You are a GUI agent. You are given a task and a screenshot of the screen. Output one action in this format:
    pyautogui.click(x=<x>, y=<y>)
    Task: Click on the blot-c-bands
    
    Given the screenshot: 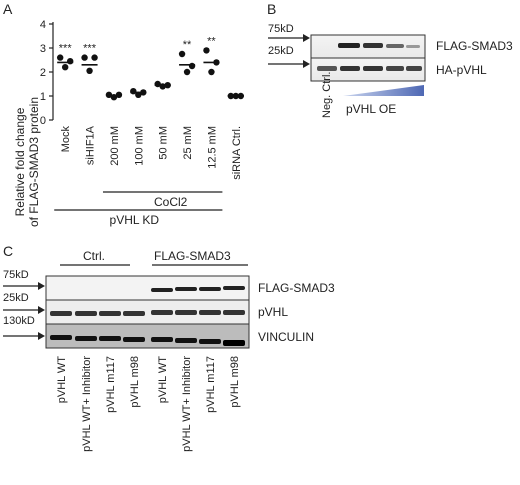 What is the action you would take?
    pyautogui.click(x=147, y=316)
    